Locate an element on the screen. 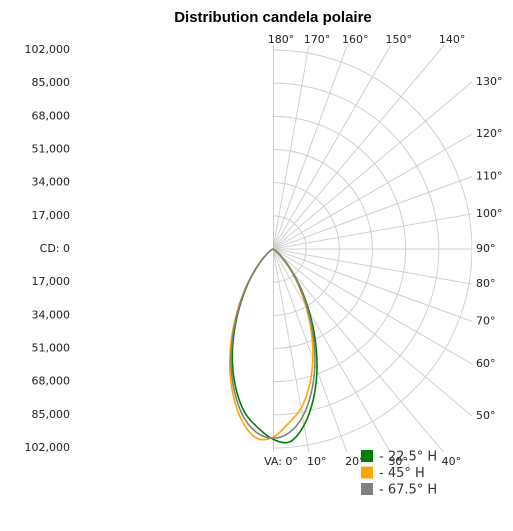 The height and width of the screenshot is (531, 513). r-tick-label: CD: 0 is located at coordinates (55, 248).